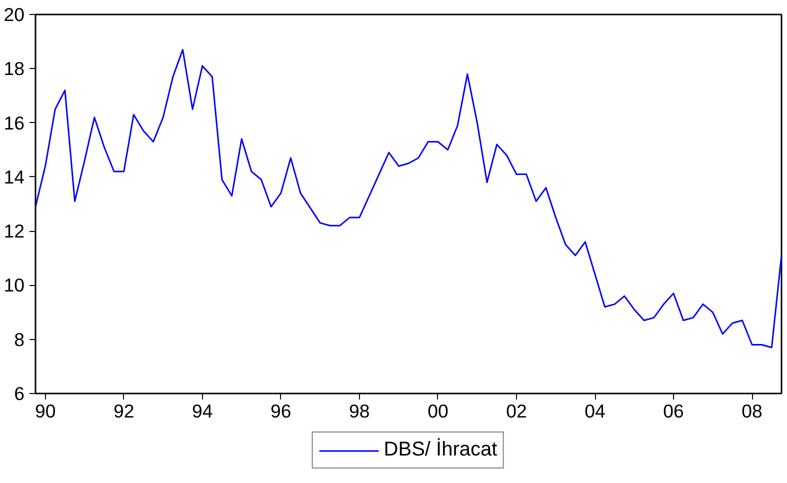 The width and height of the screenshot is (787, 483). I want to click on y-tick-label: 8, so click(19, 339).